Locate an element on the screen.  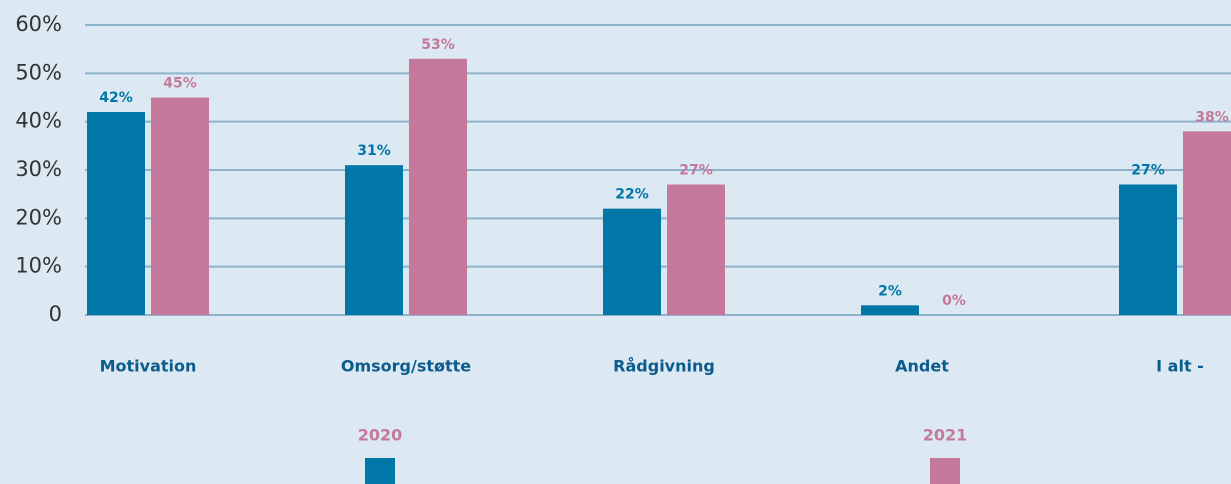
x-tick-label: I alt - is located at coordinates (1180, 366).